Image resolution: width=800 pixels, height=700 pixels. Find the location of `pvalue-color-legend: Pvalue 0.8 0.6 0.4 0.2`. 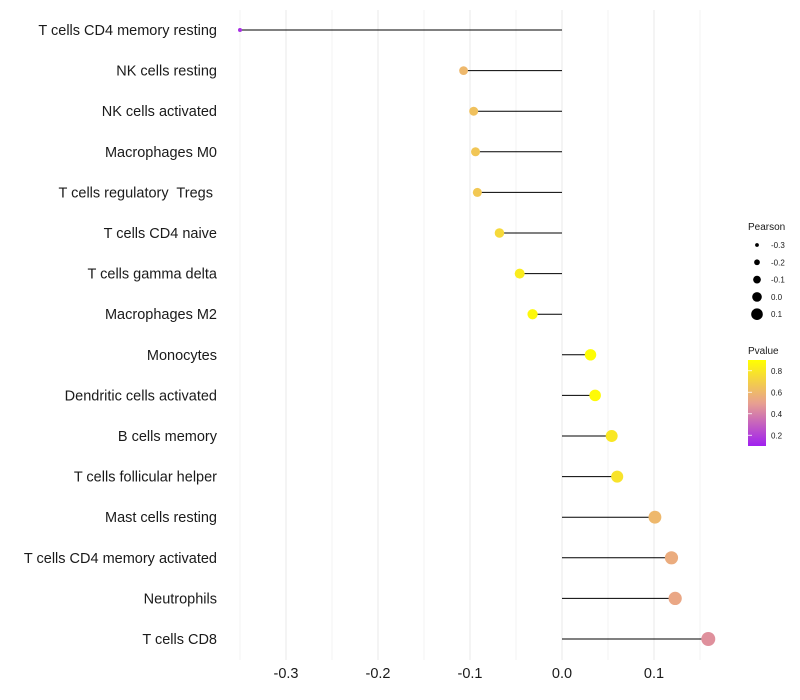

pvalue-color-legend: Pvalue 0.8 0.6 0.4 0.2 is located at coordinates (765, 396).